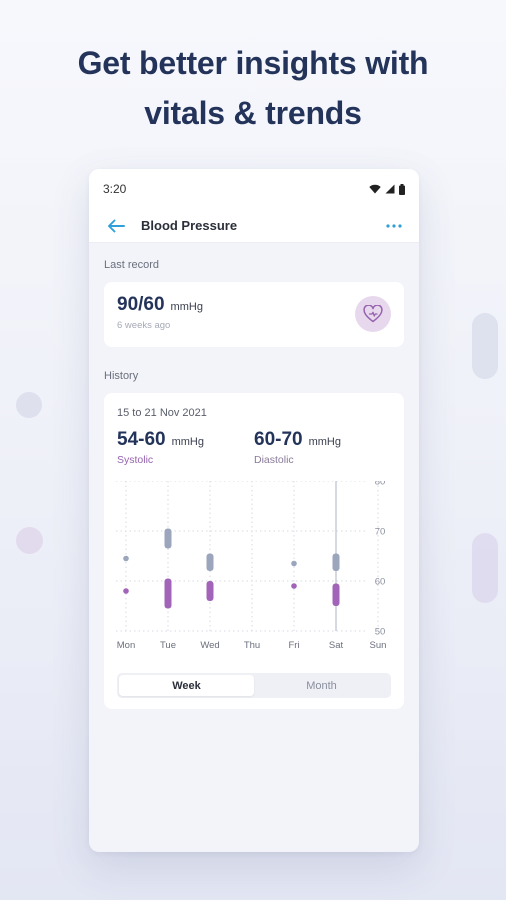  Describe the element at coordinates (141, 439) in the screenshot. I see `systolic-value: 54-60` at that location.